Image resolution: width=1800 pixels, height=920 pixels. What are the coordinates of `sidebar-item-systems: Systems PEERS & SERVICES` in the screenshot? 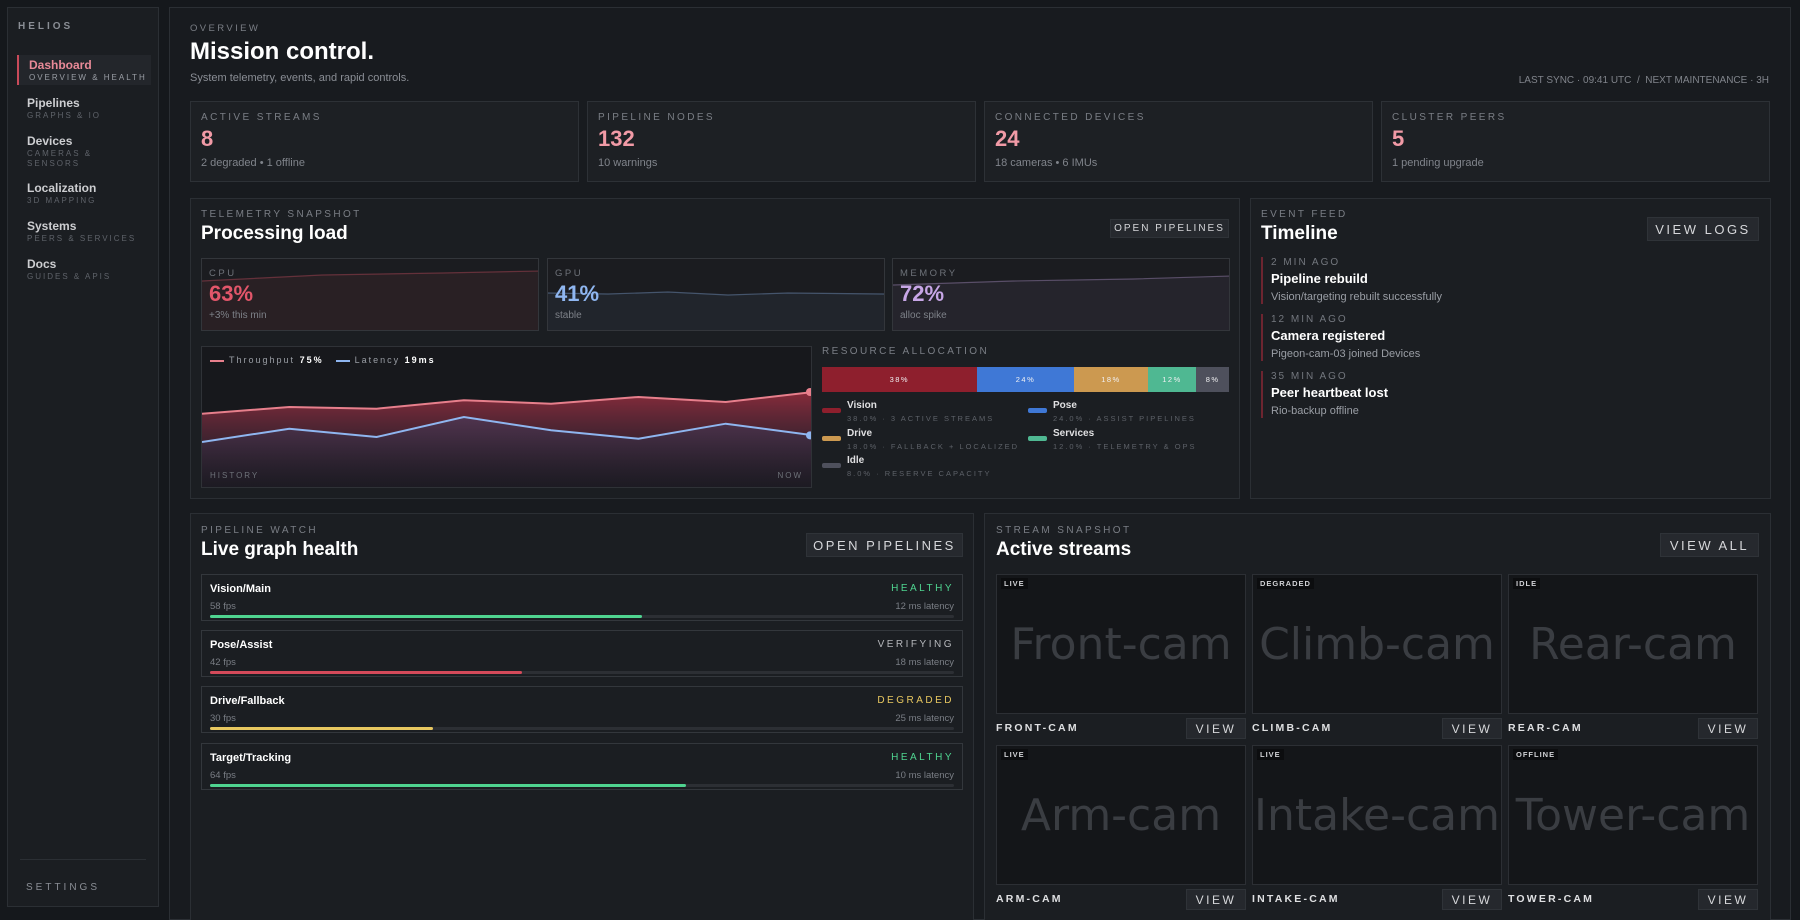 It's located at (84, 231).